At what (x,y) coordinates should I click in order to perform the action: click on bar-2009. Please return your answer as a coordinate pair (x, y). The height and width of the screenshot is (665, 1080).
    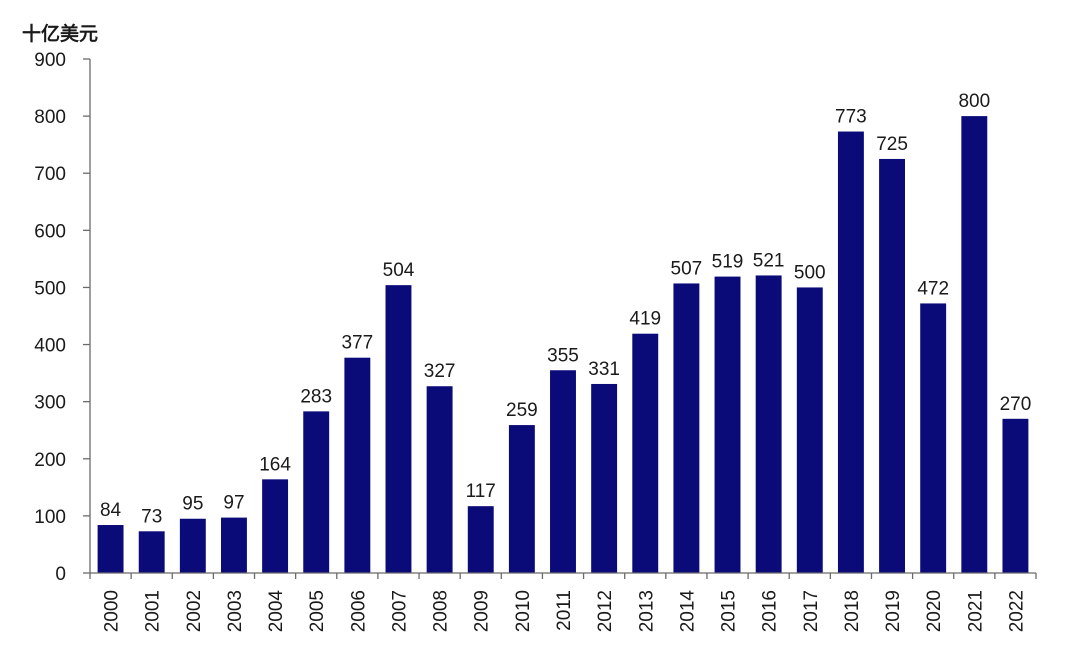
    Looking at the image, I should click on (480, 539).